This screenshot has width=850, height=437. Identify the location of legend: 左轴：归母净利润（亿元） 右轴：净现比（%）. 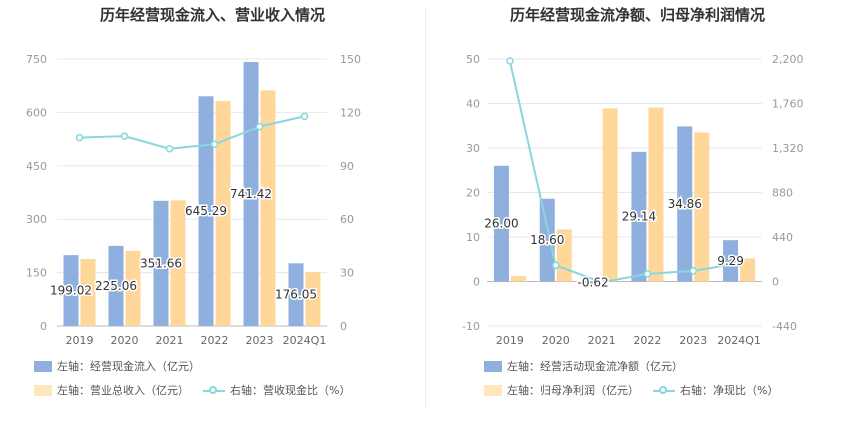
(638, 390).